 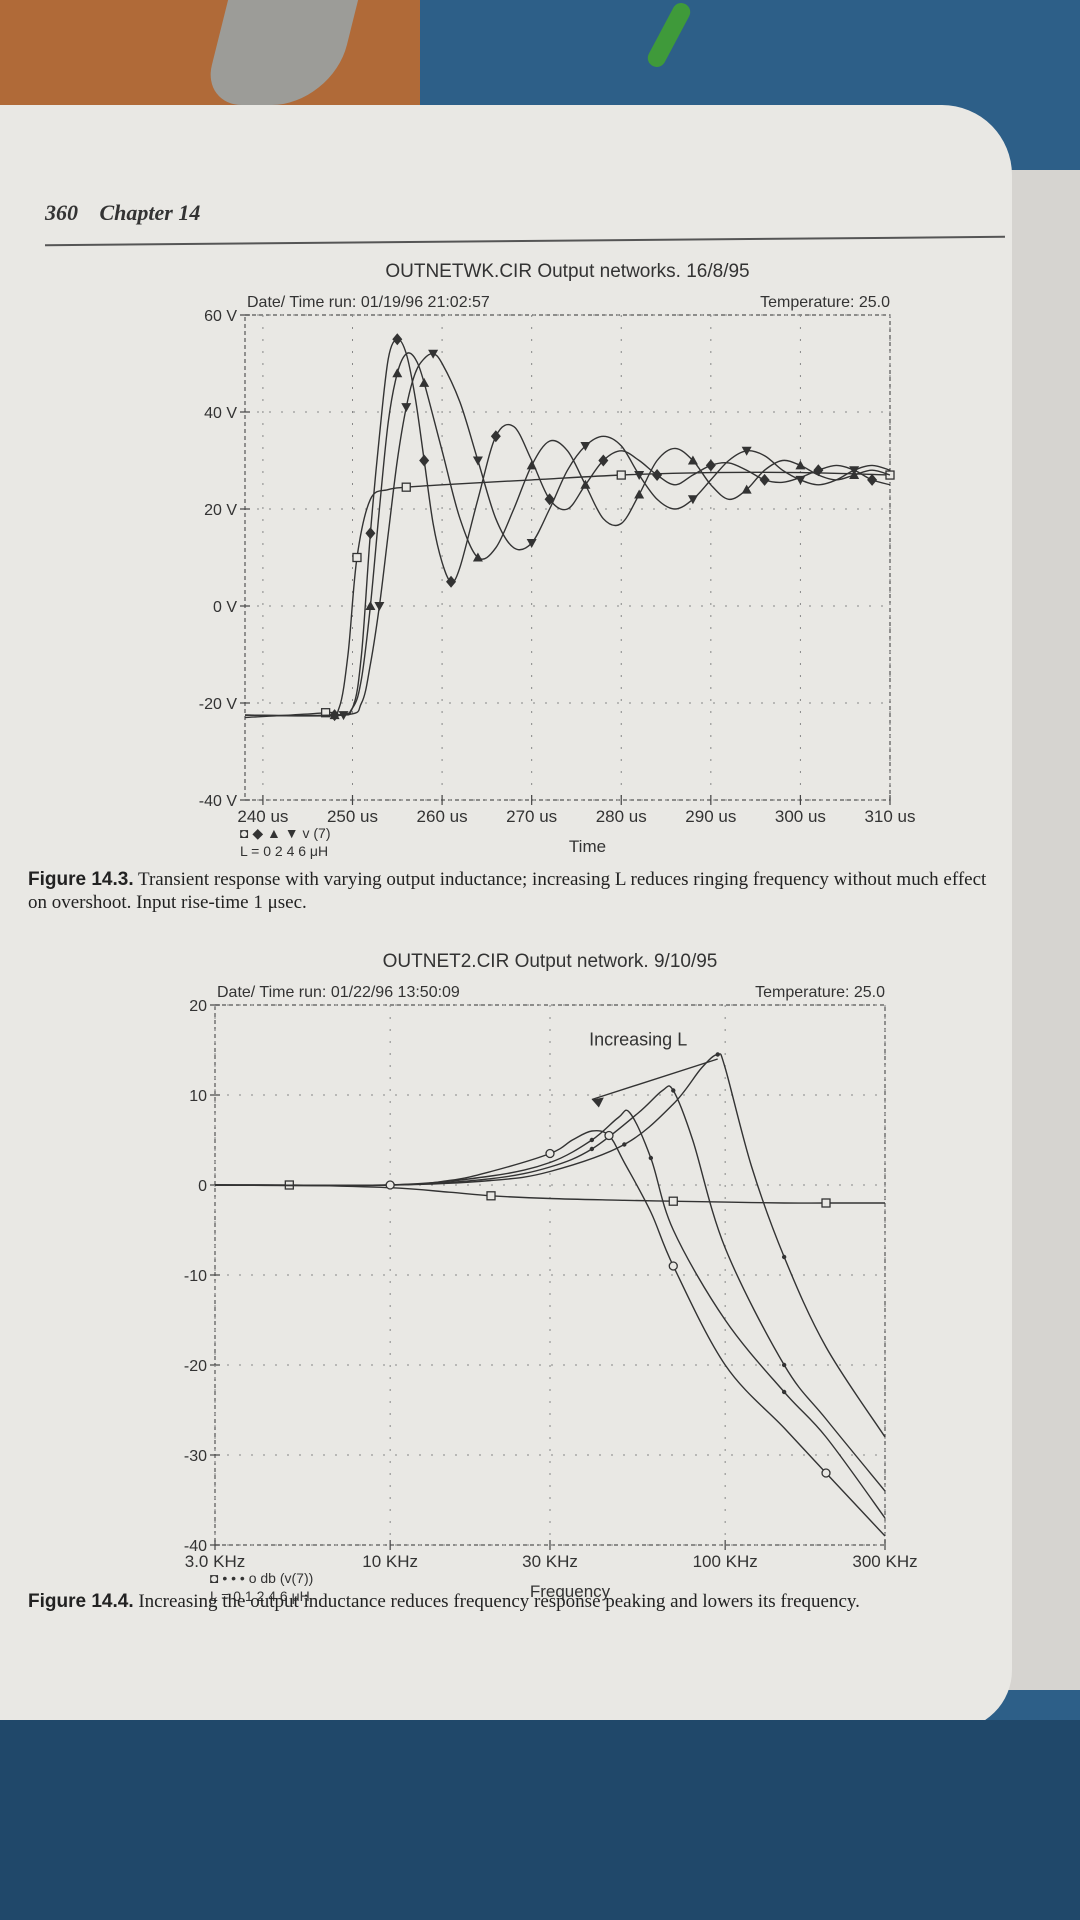 I want to click on series-line-L6, so click(x=567, y=534).